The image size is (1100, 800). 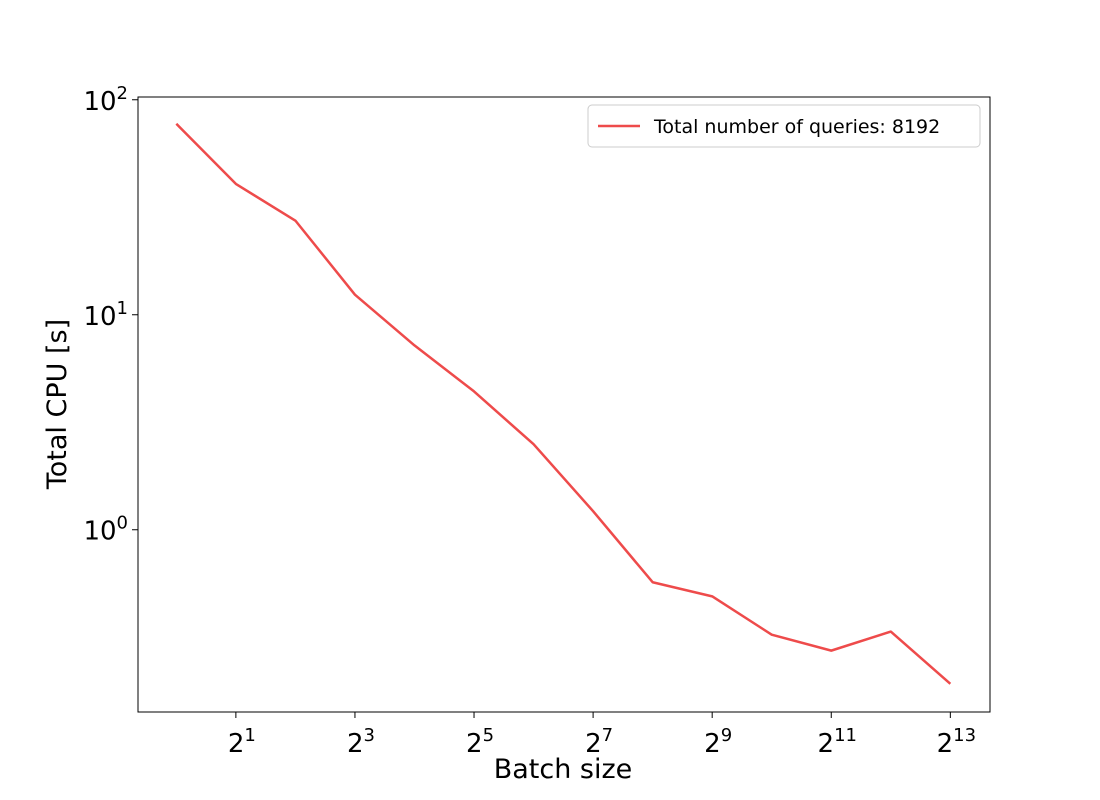 I want to click on tick-label-exponent: 11, so click(x=845, y=735).